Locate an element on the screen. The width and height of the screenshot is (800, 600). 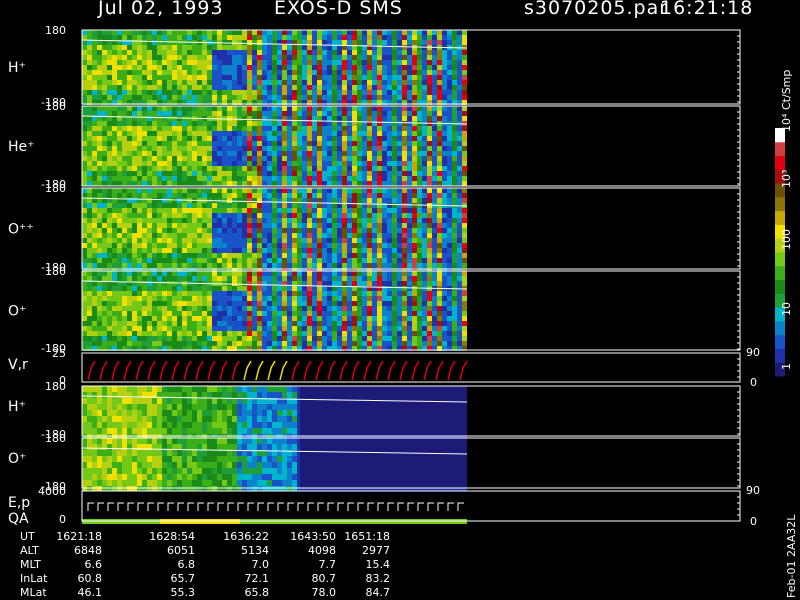
colorbar-tick-5: 10⁴ is located at coordinates (786, 122).